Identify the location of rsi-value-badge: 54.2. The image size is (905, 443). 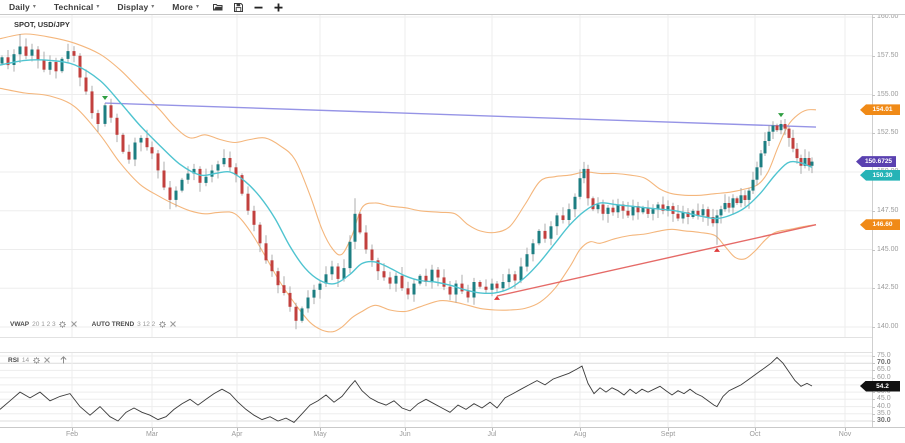
(880, 386).